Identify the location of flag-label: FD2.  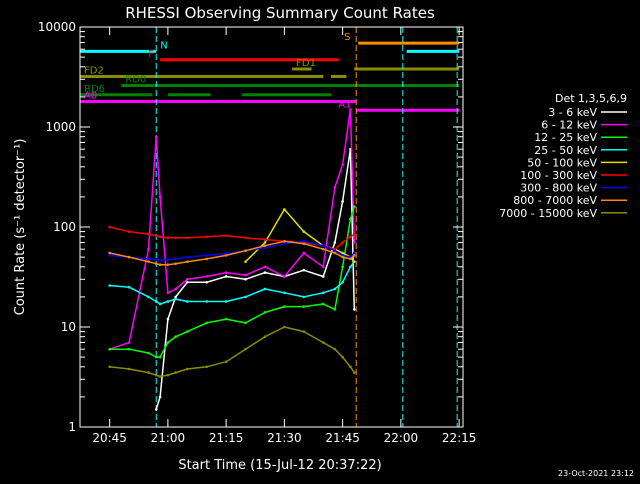
(94, 70).